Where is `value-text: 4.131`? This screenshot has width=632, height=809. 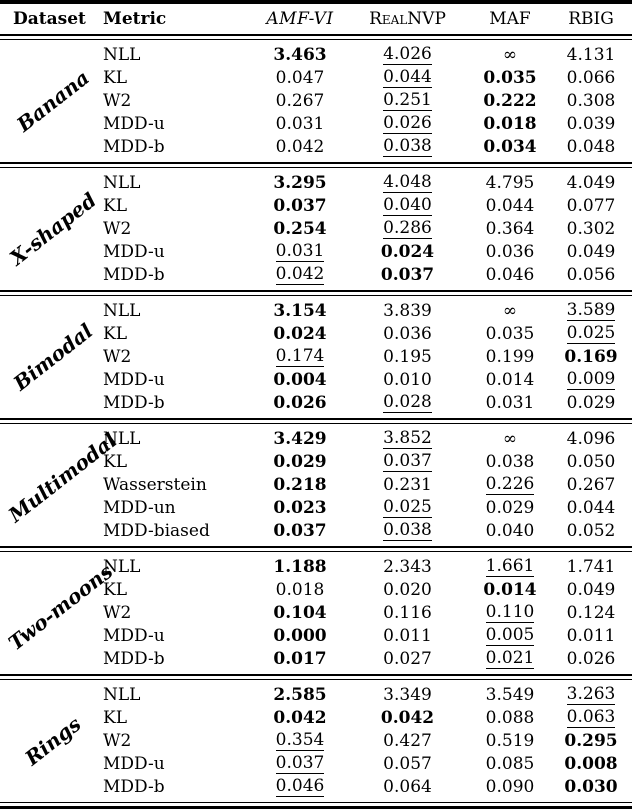 value-text: 4.131 is located at coordinates (591, 54).